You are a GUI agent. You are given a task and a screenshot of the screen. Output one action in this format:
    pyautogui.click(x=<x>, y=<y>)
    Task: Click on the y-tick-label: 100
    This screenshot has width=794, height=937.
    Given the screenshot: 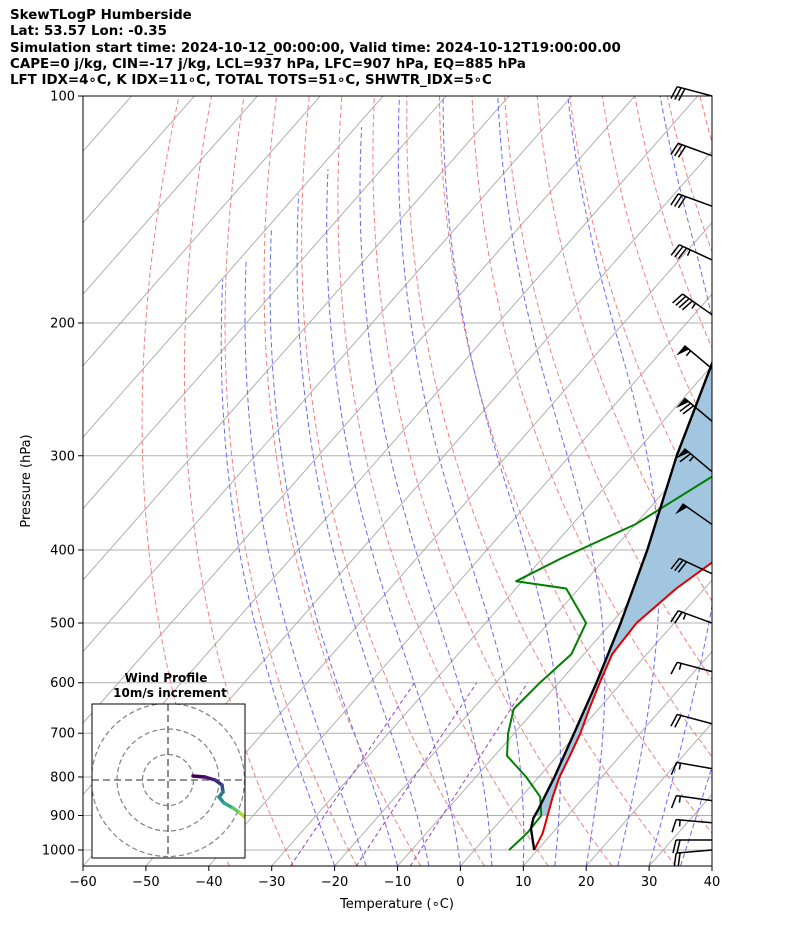 What is the action you would take?
    pyautogui.click(x=62, y=97)
    